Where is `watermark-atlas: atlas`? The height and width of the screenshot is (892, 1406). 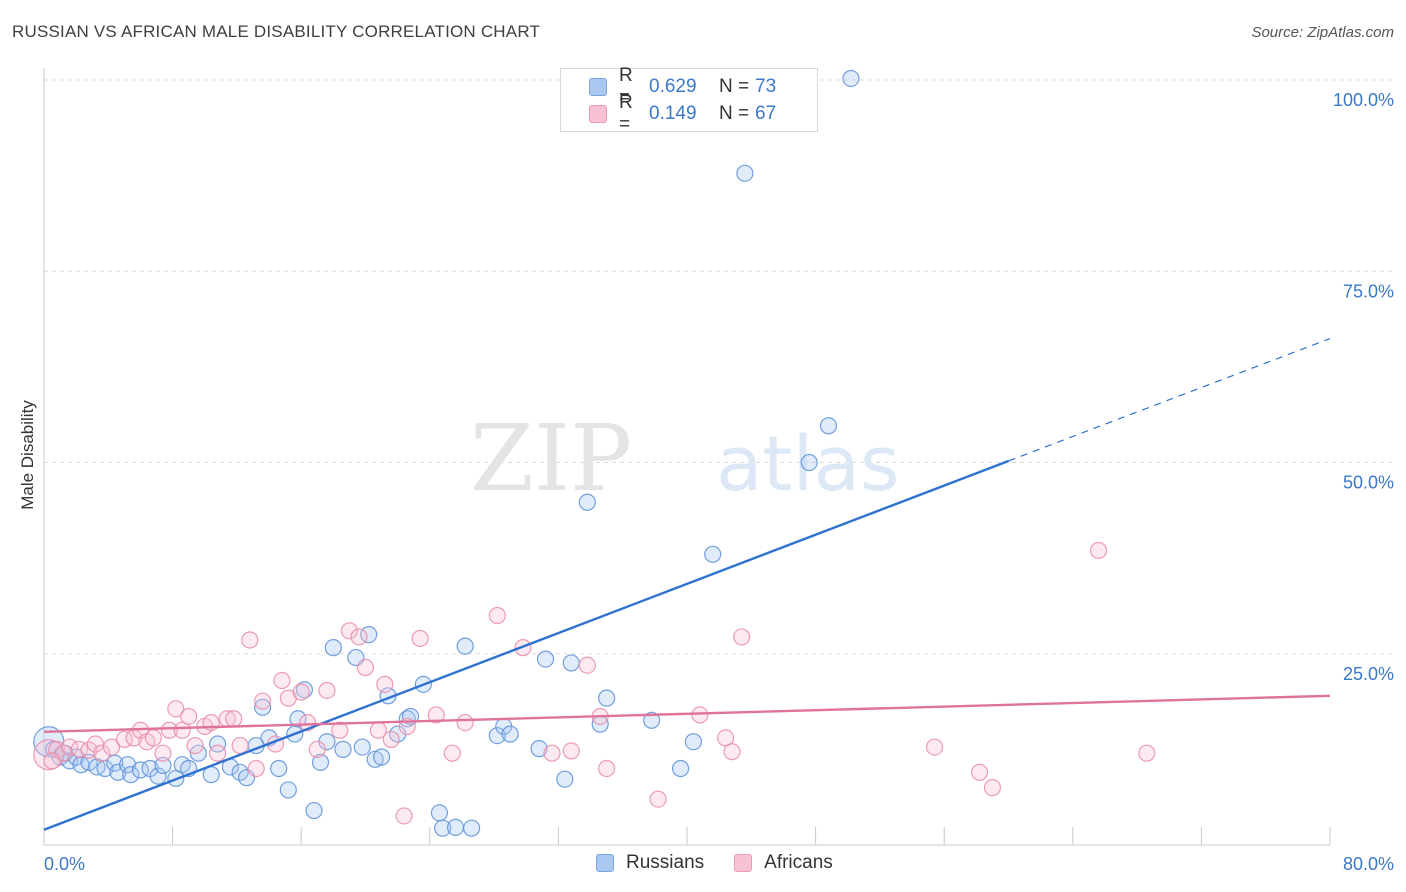 watermark-atlas: atlas is located at coordinates (808, 463).